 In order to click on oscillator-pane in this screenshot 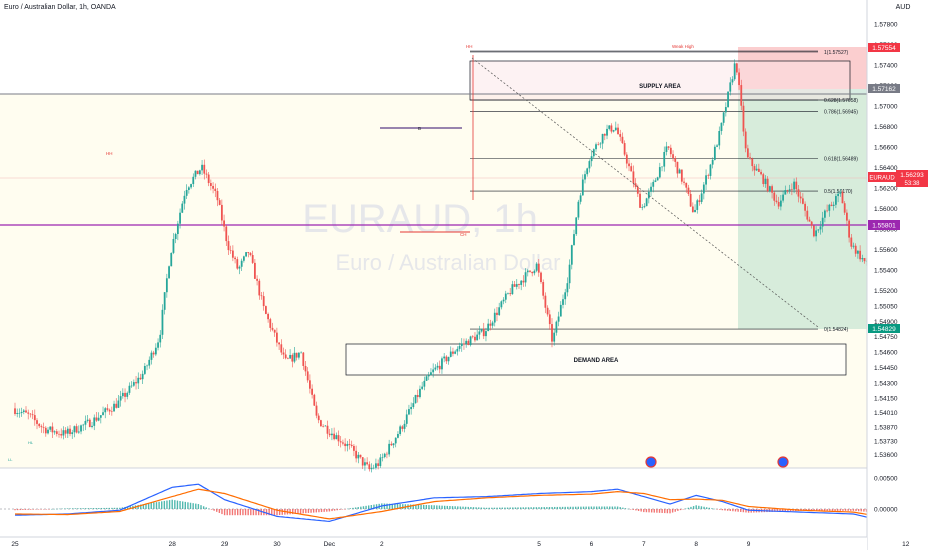, I will do `click(433, 502)`.